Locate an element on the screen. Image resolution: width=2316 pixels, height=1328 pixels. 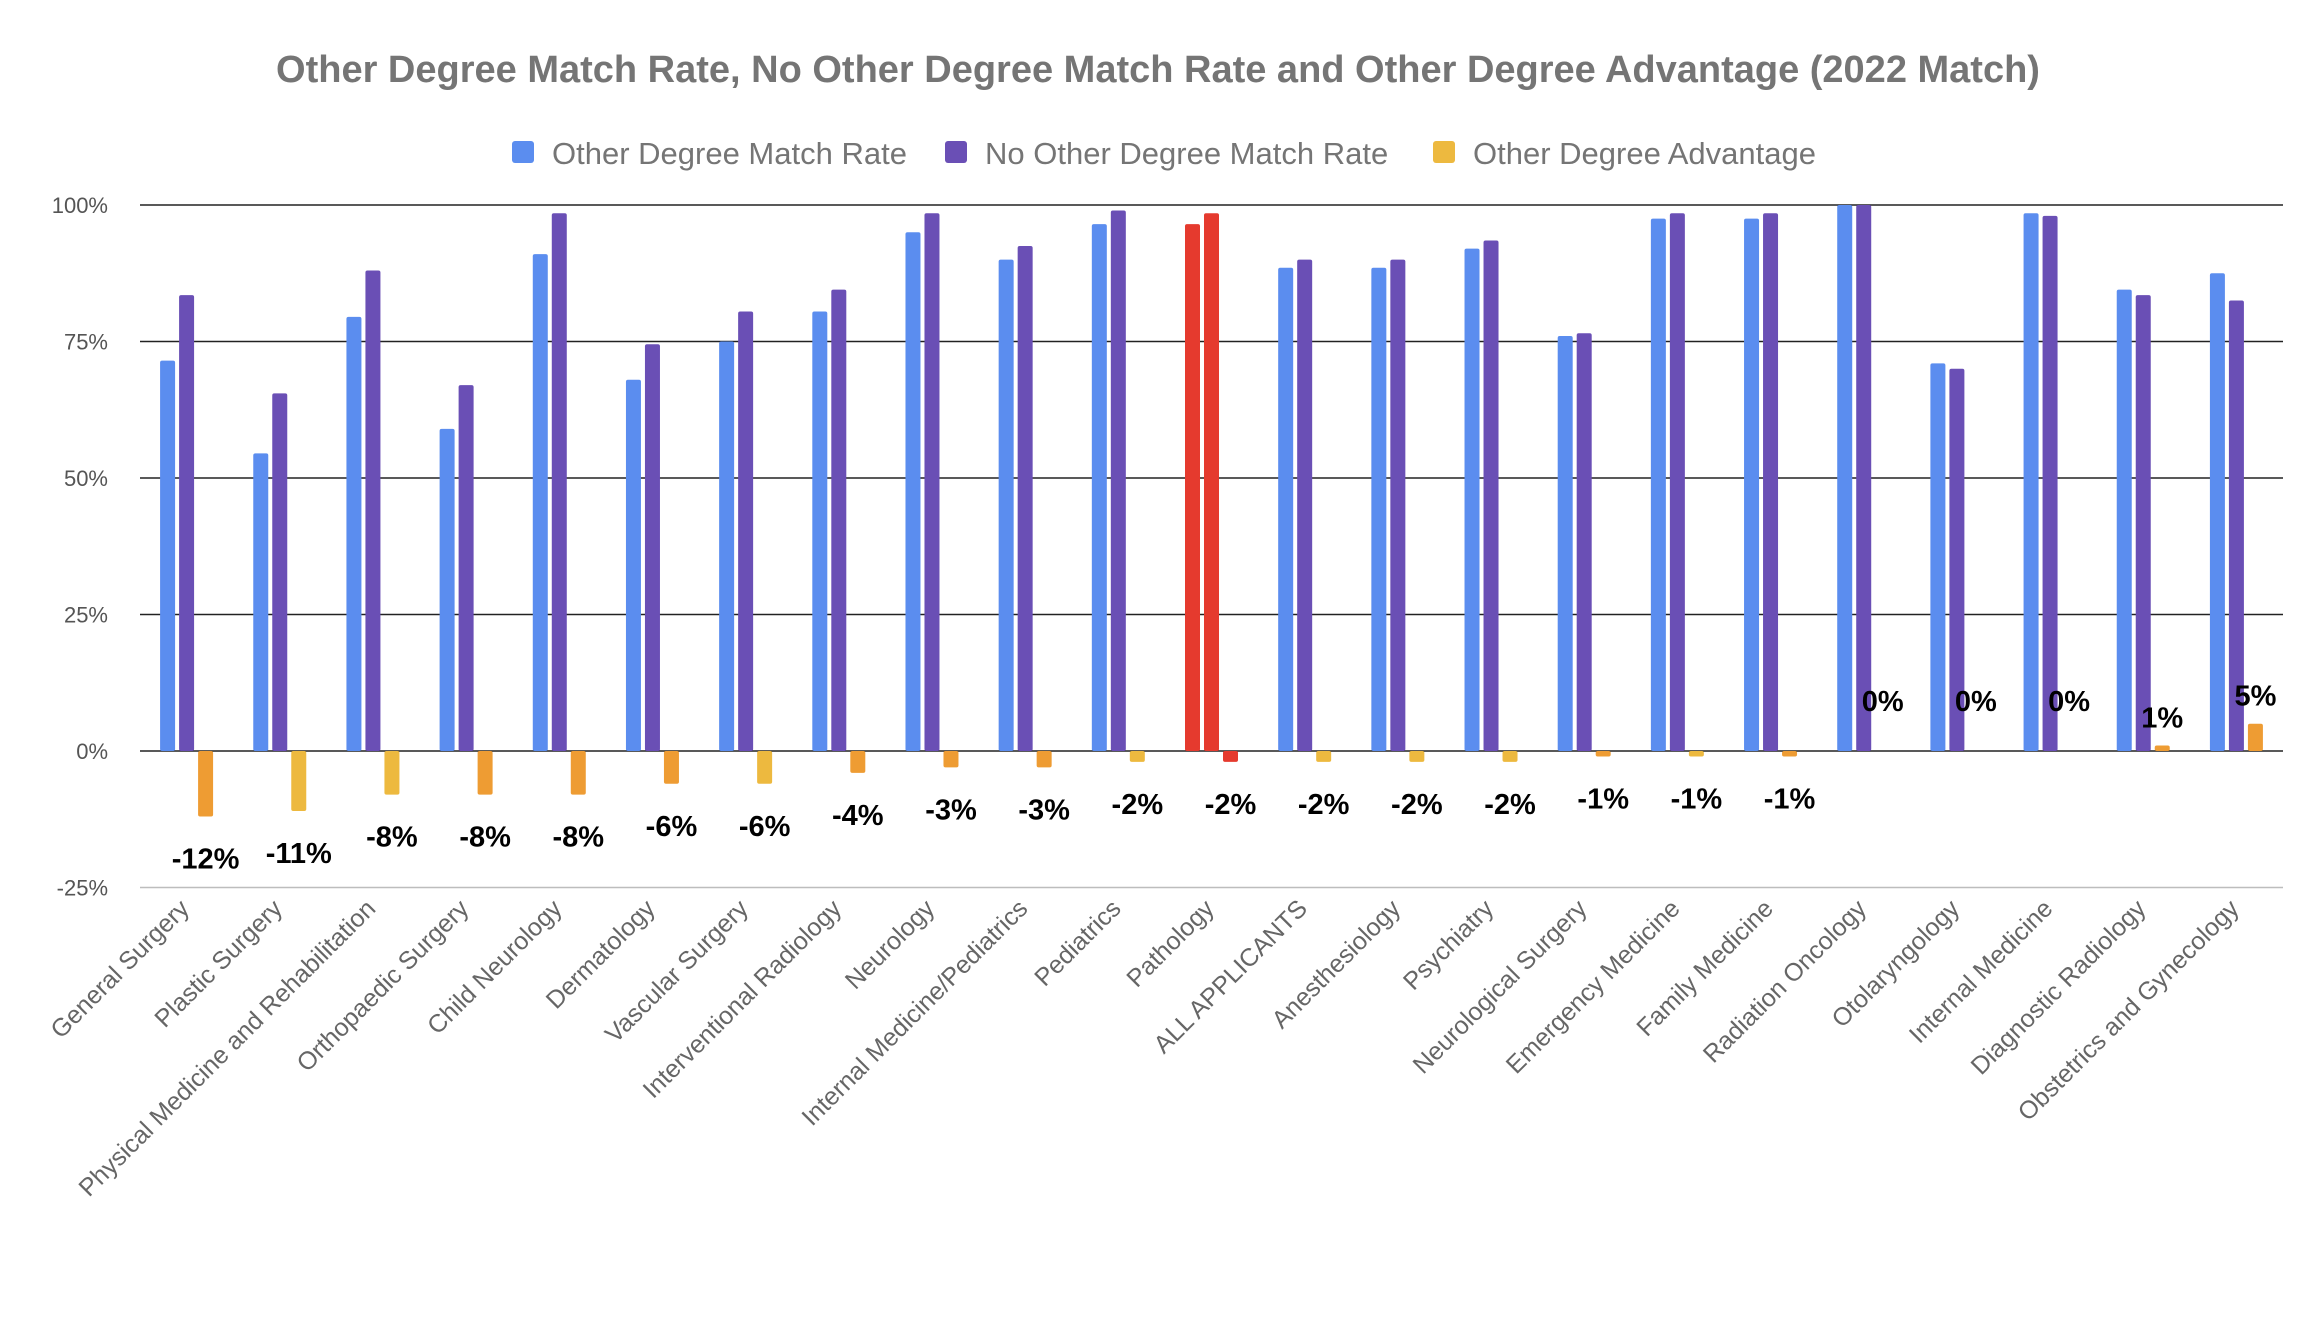
data-label-other-degree-advantage: -11% is located at coordinates (299, 854).